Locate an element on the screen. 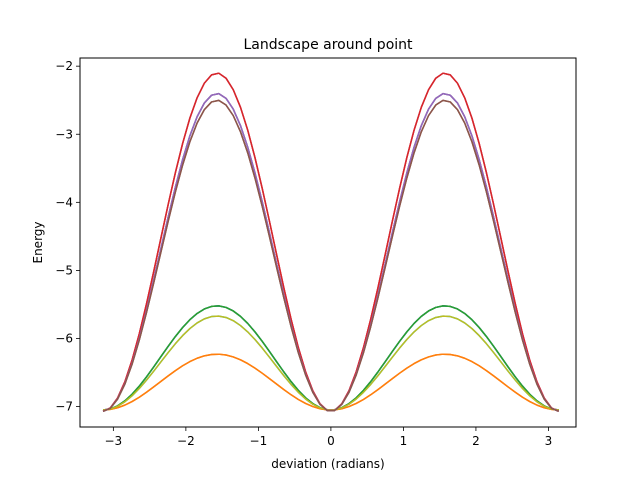 The height and width of the screenshot is (480, 640). y-axis-title: Energy is located at coordinates (38, 242).